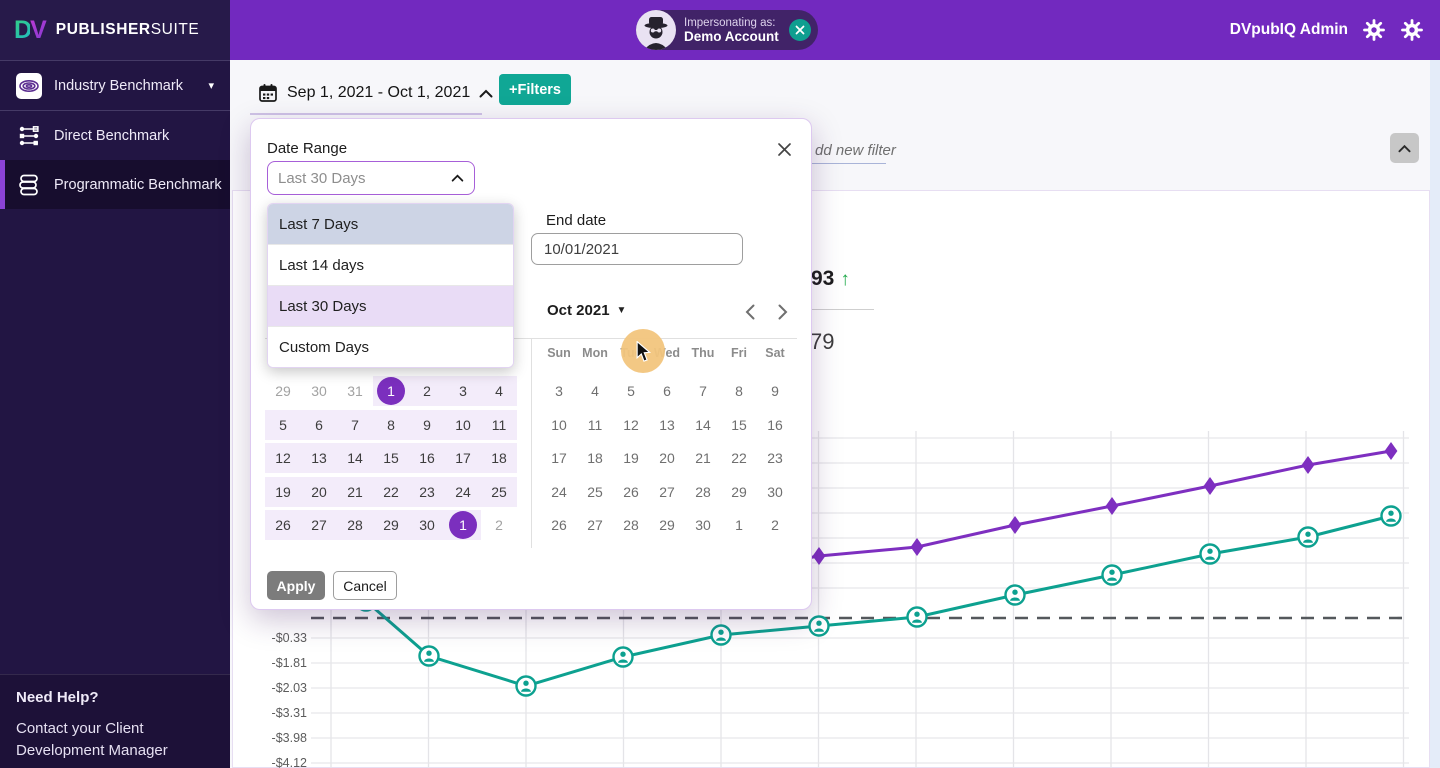 This screenshot has width=1440, height=768. I want to click on preset-option-custom-days: Custom Days, so click(390, 347).